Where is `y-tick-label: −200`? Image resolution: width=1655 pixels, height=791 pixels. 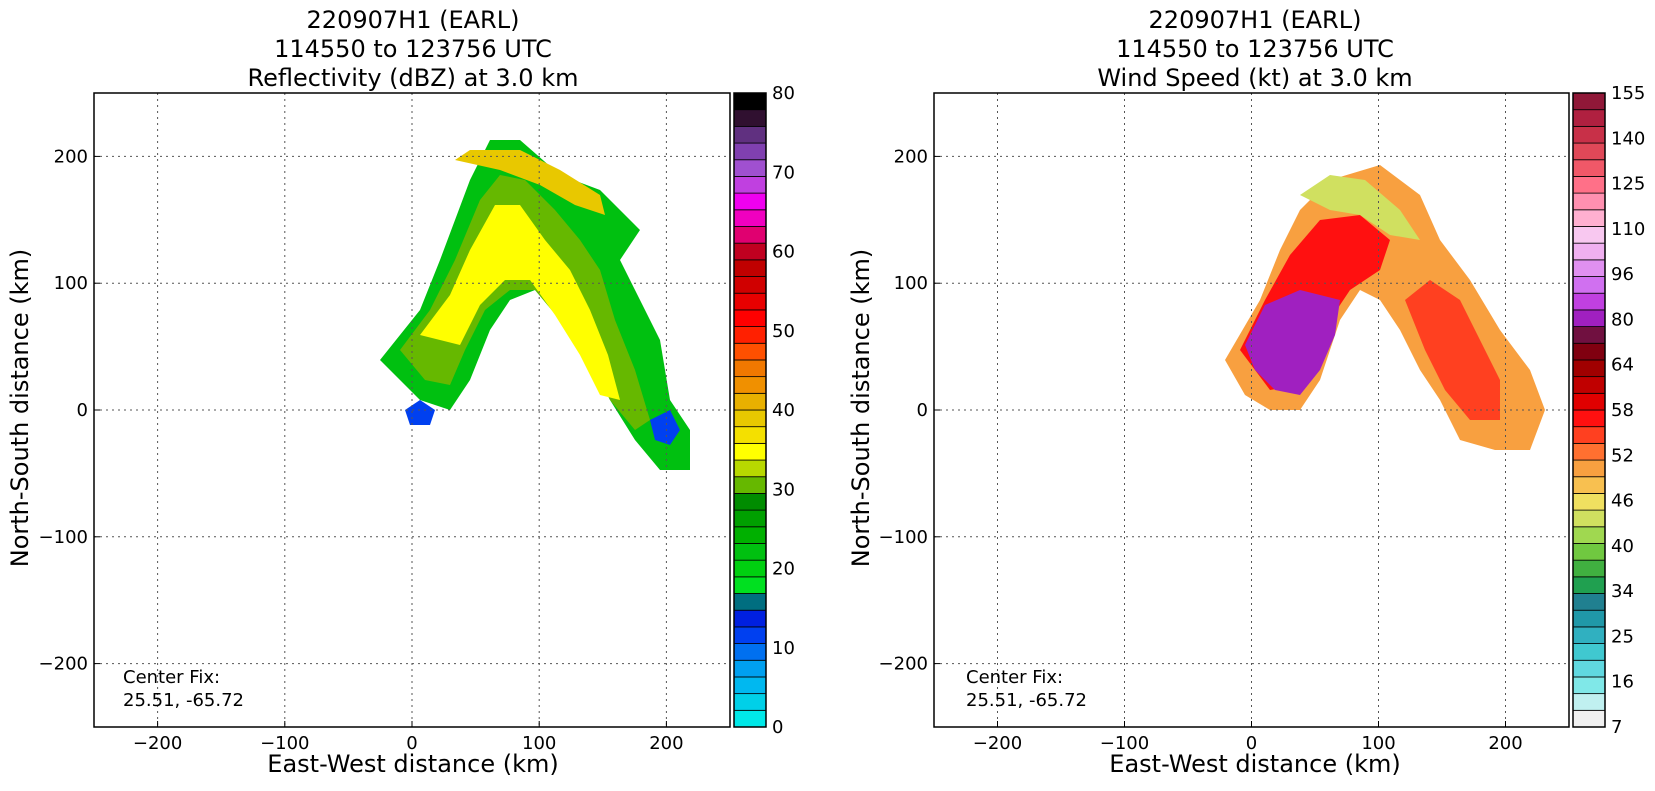
y-tick-label: −200 is located at coordinates (63, 664).